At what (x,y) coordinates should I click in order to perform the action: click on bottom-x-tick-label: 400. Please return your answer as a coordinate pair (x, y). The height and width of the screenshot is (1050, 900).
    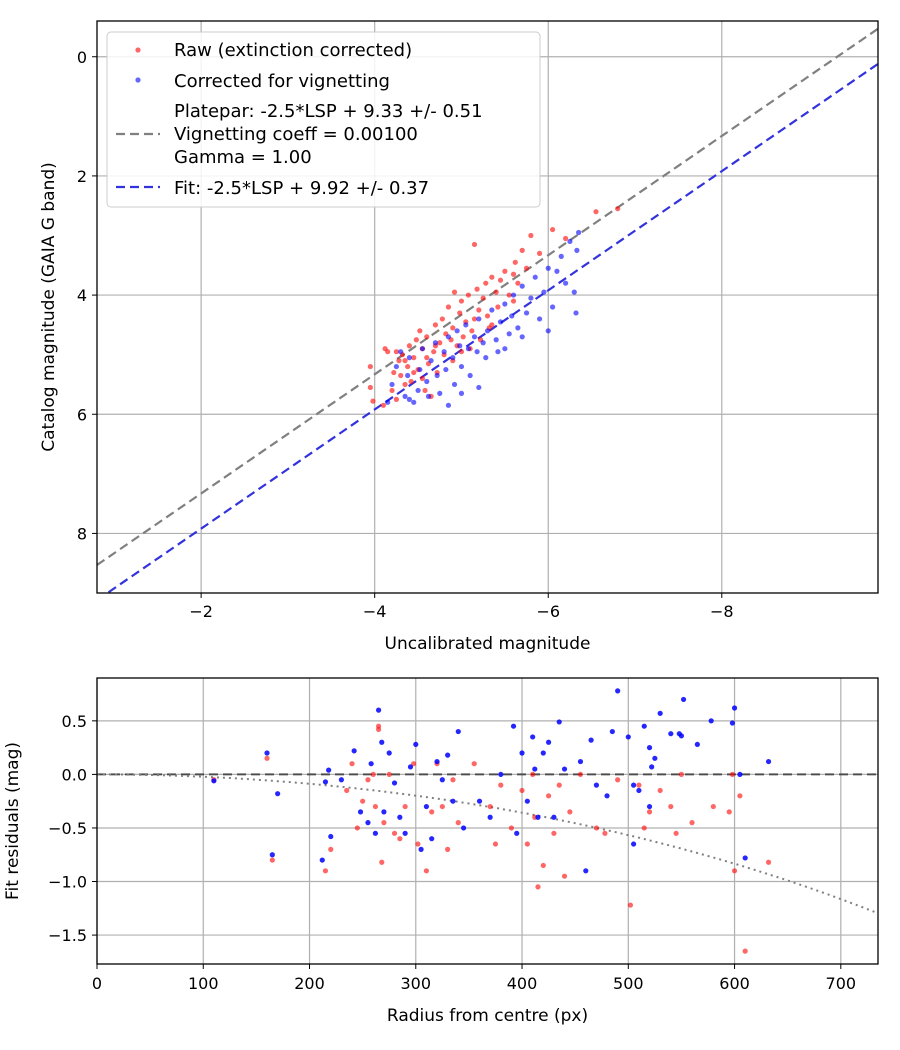
    Looking at the image, I should click on (522, 983).